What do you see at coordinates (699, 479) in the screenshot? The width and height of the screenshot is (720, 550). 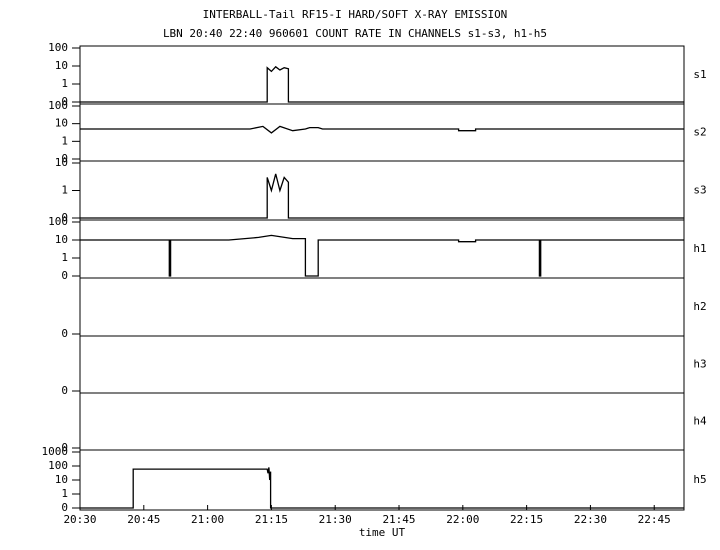 I see `panel-label: h5` at bounding box center [699, 479].